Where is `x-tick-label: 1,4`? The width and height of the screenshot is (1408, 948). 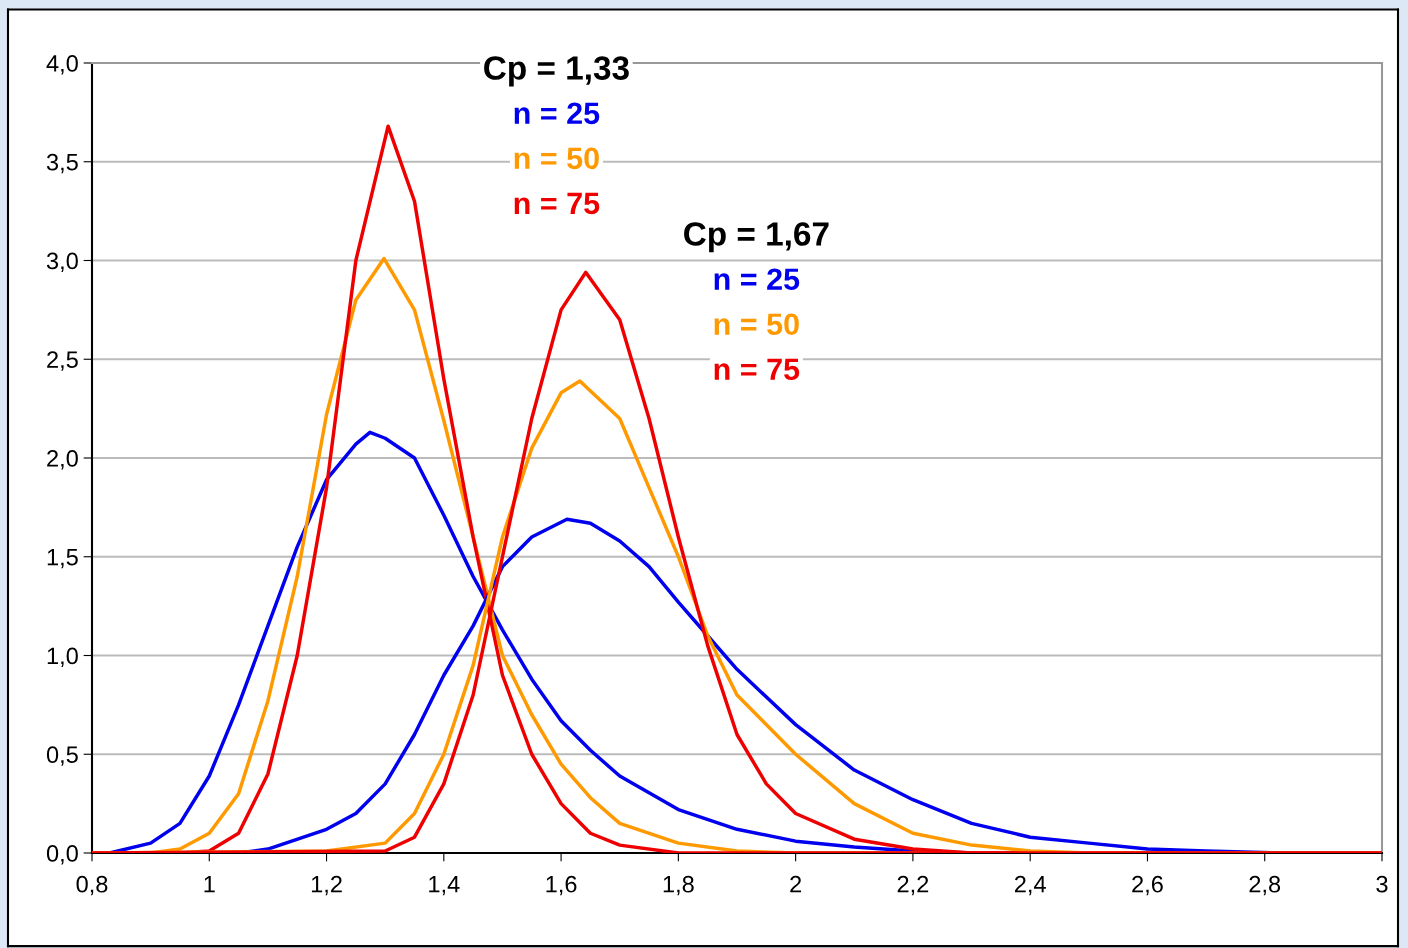
x-tick-label: 1,4 is located at coordinates (444, 886).